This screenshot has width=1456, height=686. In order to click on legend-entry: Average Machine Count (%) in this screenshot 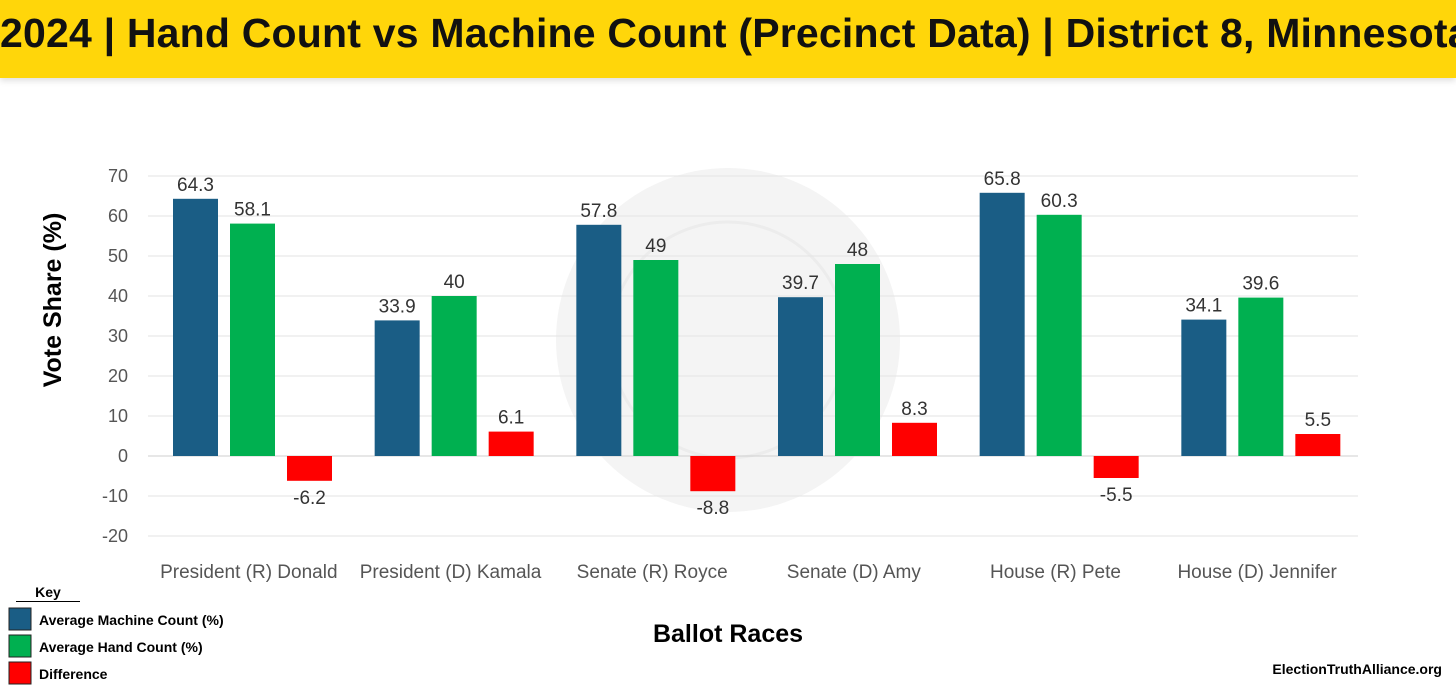, I will do `click(131, 620)`.